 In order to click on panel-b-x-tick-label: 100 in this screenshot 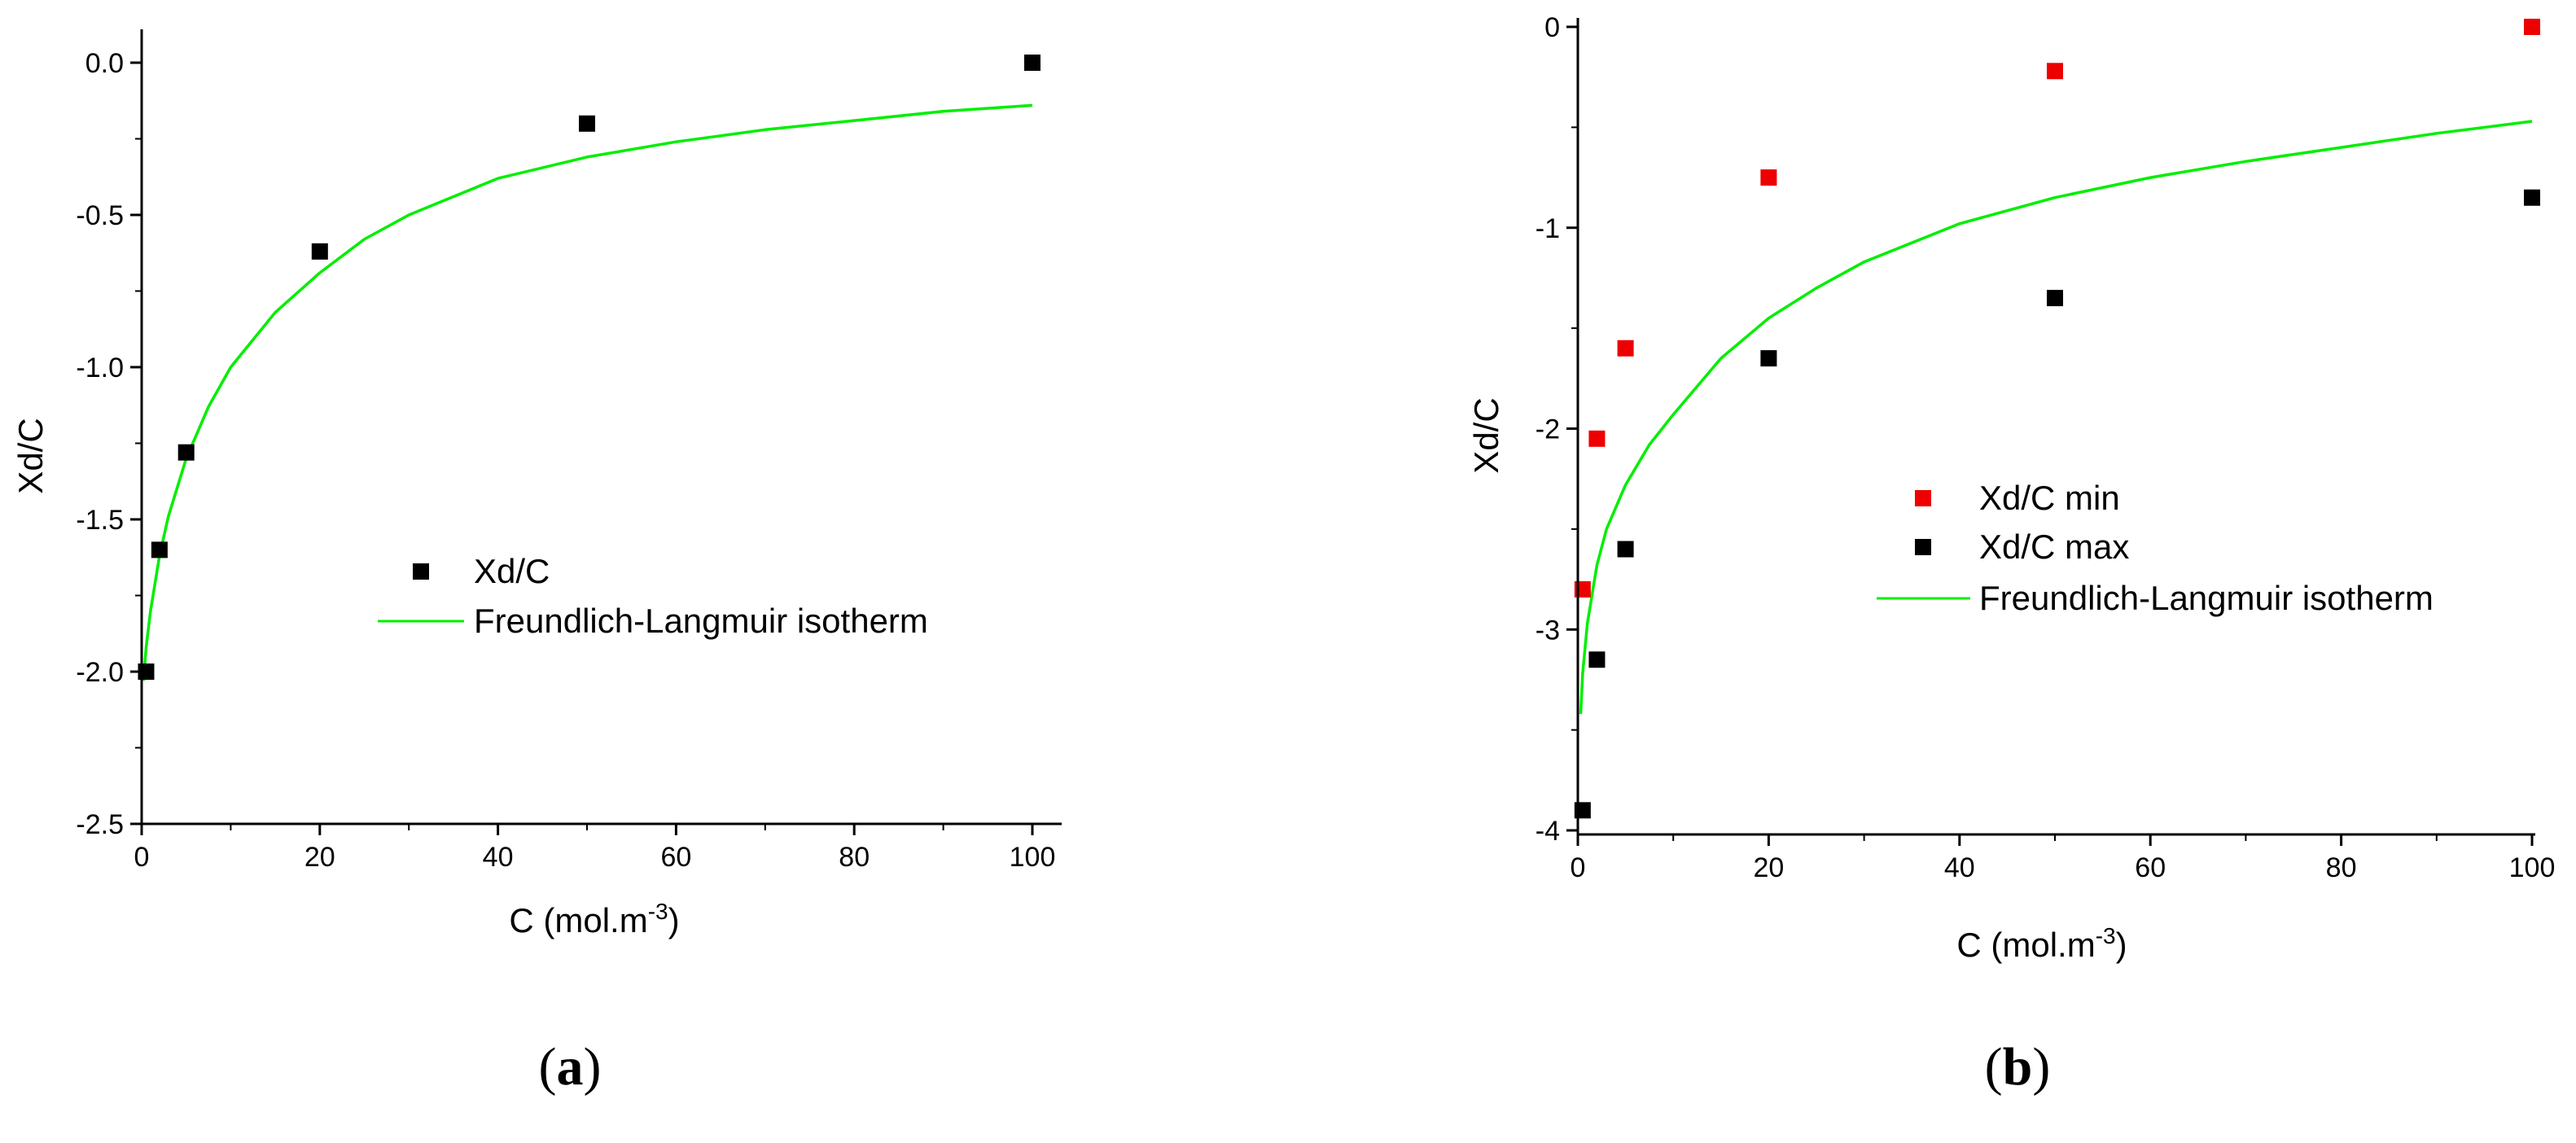, I will do `click(2532, 868)`.